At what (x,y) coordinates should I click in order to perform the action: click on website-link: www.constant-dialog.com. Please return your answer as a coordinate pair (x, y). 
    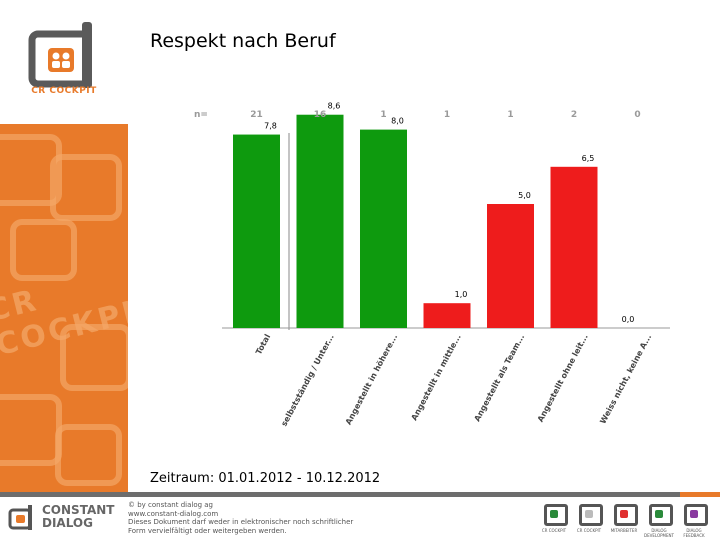
    Looking at the image, I should click on (173, 513).